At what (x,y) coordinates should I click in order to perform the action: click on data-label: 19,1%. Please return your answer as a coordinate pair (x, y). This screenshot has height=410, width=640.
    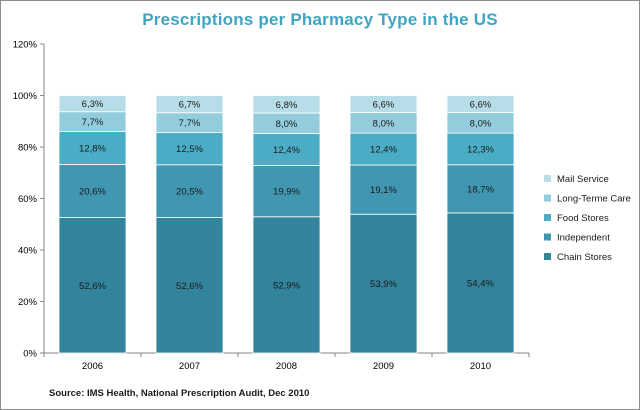
    Looking at the image, I should click on (383, 190).